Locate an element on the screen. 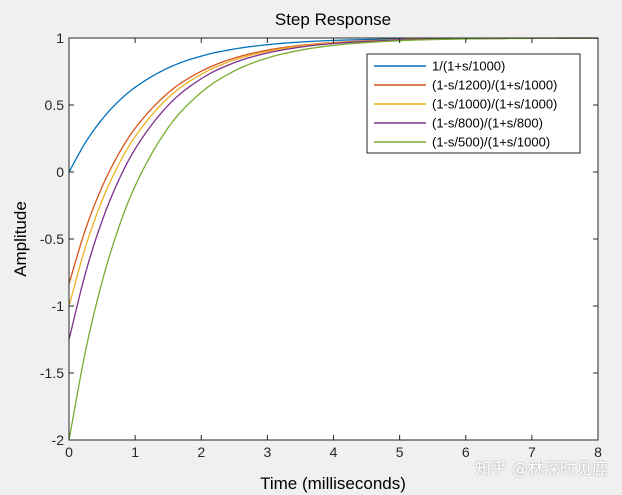  watermark-text: 知乎 @林深时见鹿 is located at coordinates (541, 468).